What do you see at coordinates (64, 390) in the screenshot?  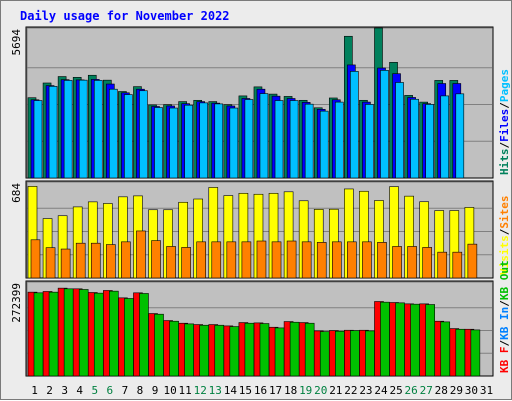 I see `x-tick-label-day-3: 3` at bounding box center [64, 390].